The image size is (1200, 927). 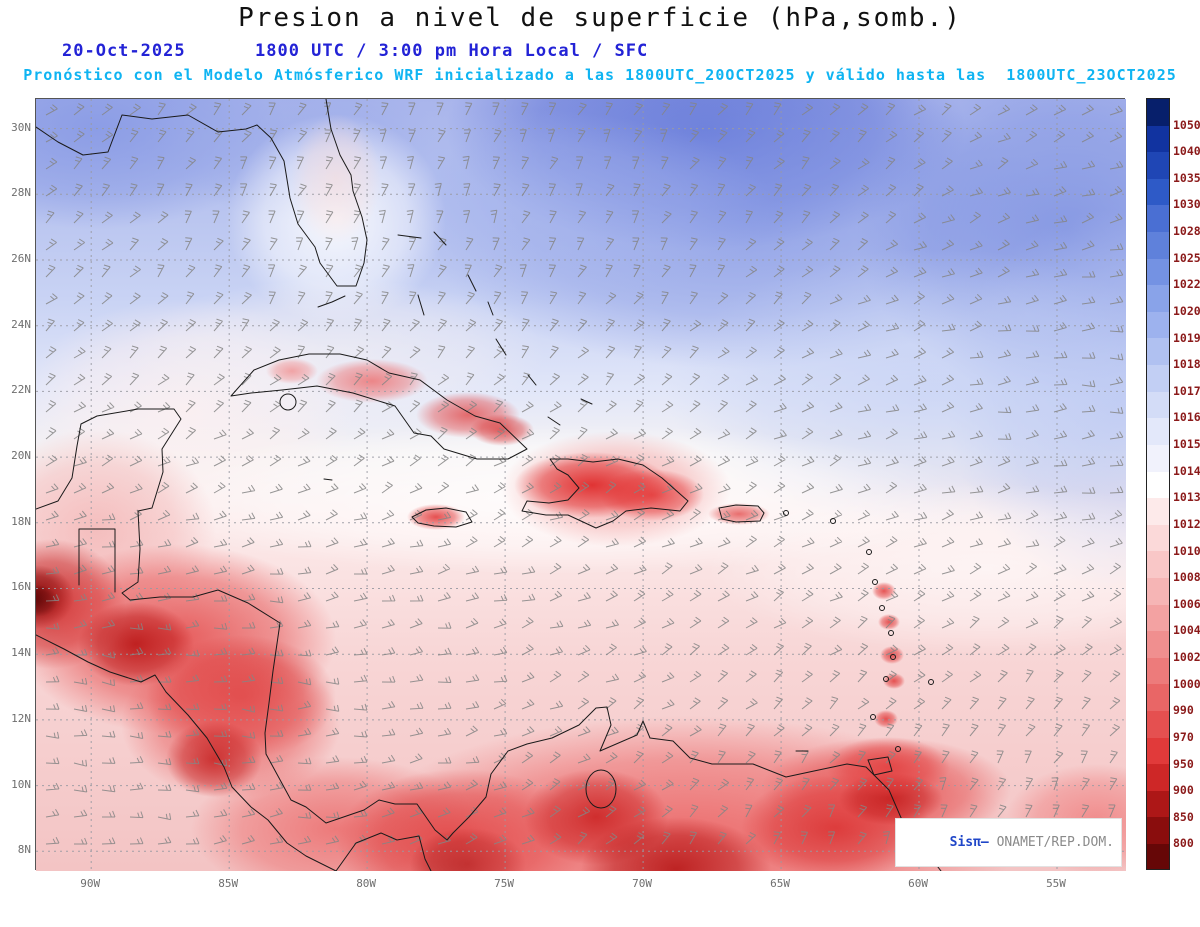 I want to click on lat-tick-label: 10N, so click(x=21, y=784).